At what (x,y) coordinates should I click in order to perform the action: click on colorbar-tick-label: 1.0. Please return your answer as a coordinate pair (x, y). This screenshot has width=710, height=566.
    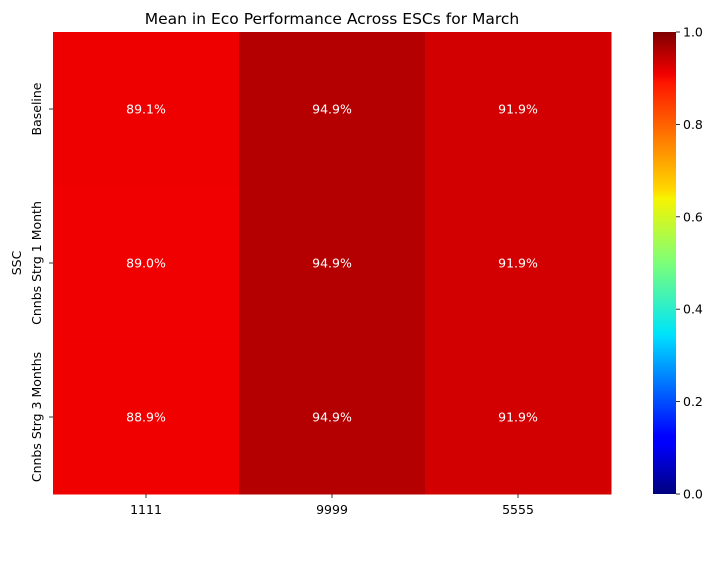
    Looking at the image, I should click on (693, 32).